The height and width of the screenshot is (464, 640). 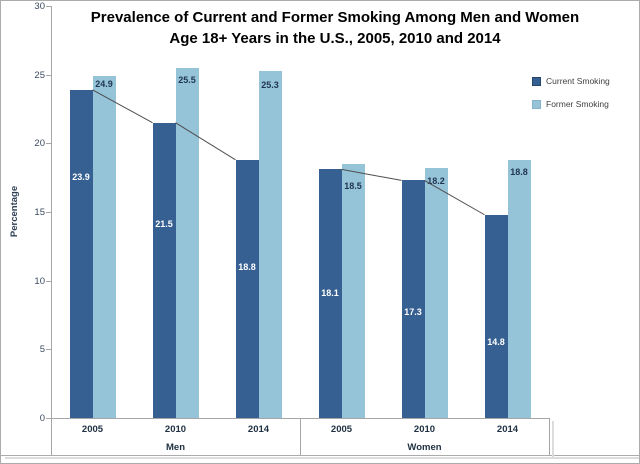 I want to click on x-label-women-2014: 2014, so click(x=507, y=429).